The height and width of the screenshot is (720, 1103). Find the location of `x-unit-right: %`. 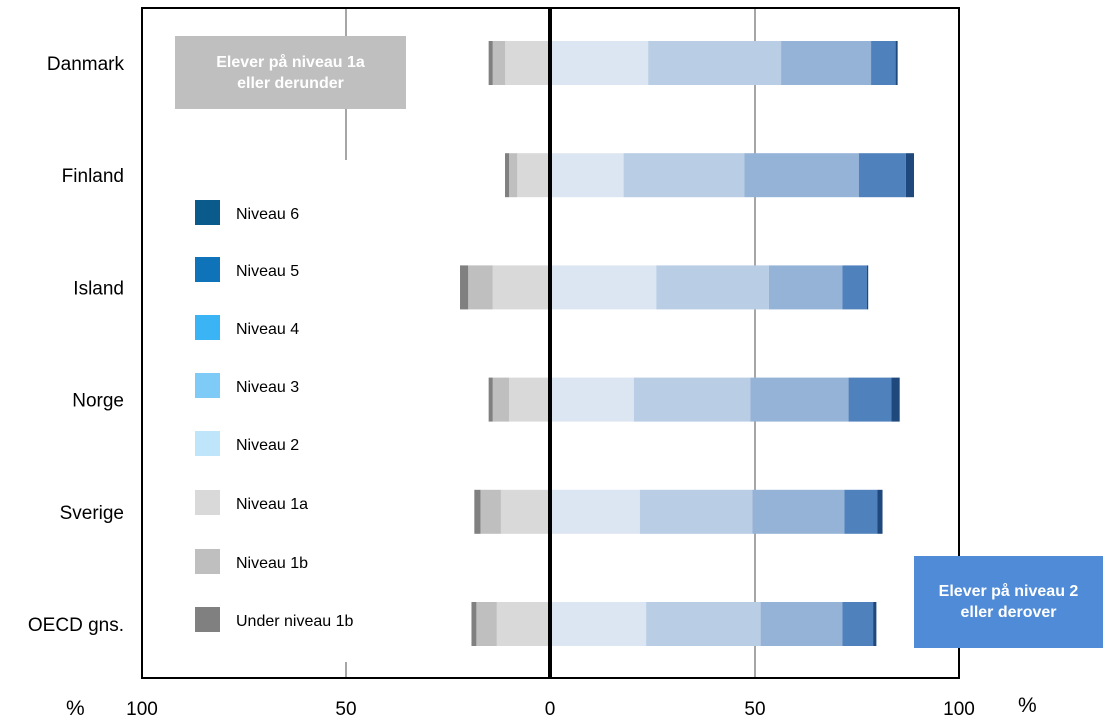

x-unit-right: % is located at coordinates (1027, 705).